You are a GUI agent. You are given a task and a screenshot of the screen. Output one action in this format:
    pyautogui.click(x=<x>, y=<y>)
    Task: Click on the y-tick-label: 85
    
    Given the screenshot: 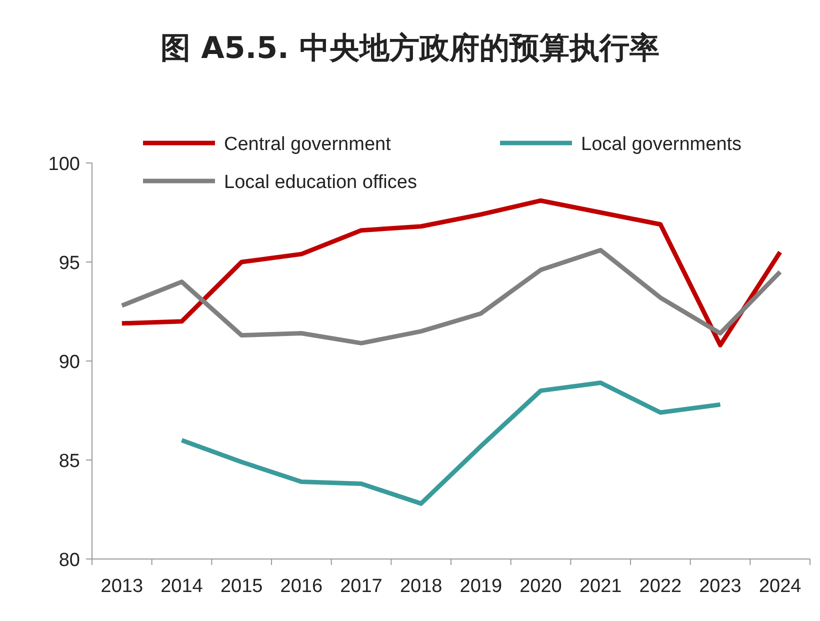 What is the action you would take?
    pyautogui.click(x=69, y=461)
    